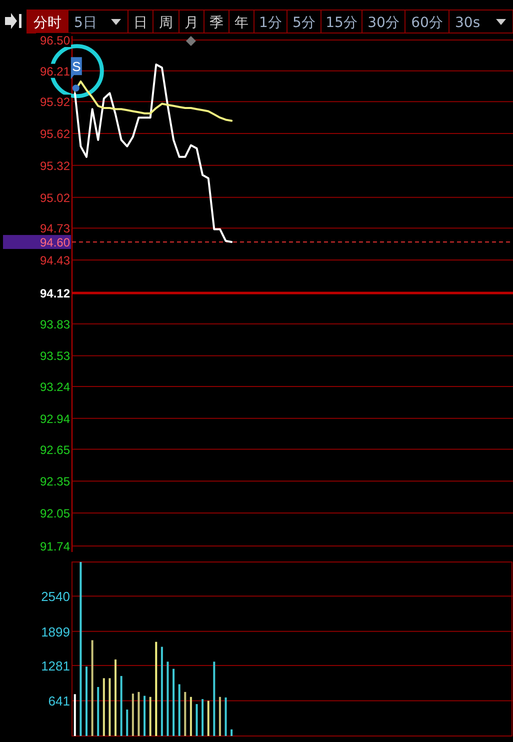 The width and height of the screenshot is (513, 742). I want to click on y-tick-label: 93.83, so click(55, 324).